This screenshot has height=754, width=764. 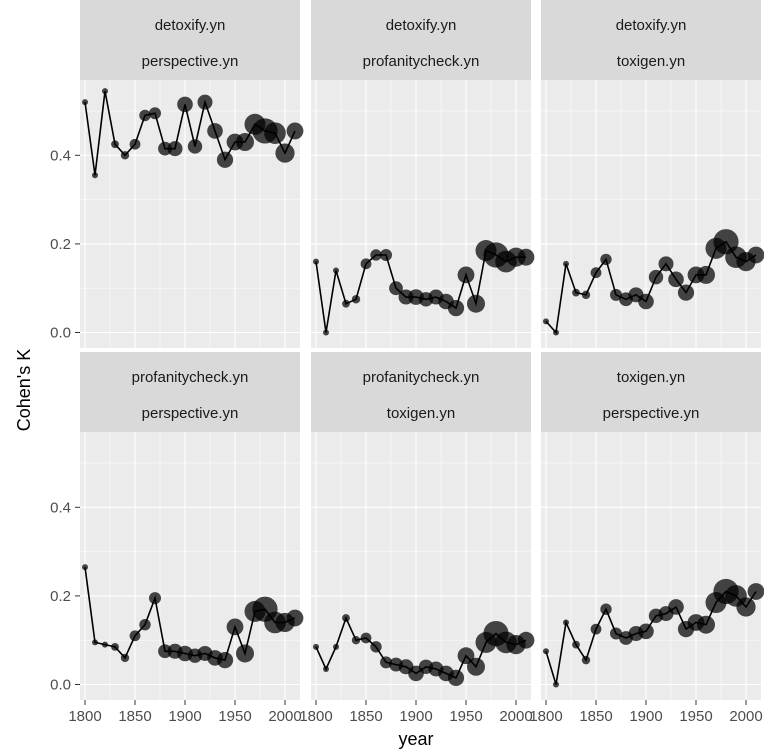 What do you see at coordinates (190, 413) in the screenshot?
I see `facet-strip-label-bottom: perspective.yn` at bounding box center [190, 413].